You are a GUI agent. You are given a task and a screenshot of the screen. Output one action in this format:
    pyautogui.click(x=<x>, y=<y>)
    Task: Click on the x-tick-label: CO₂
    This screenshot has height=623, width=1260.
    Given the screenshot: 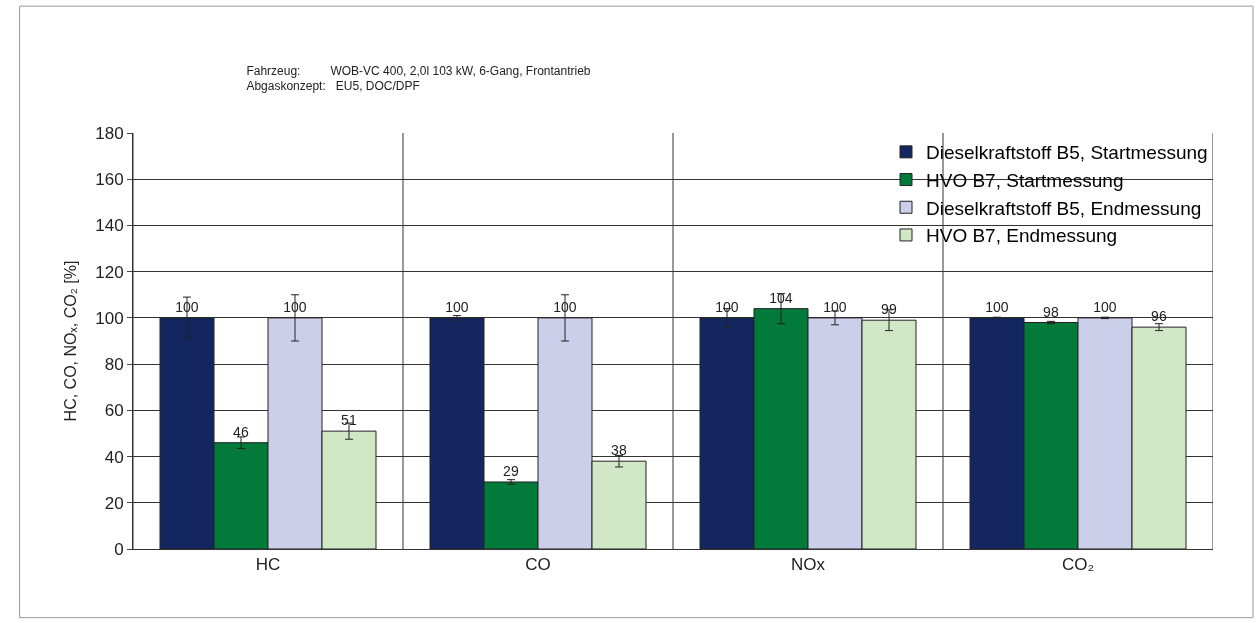 What is the action you would take?
    pyautogui.click(x=1078, y=565)
    